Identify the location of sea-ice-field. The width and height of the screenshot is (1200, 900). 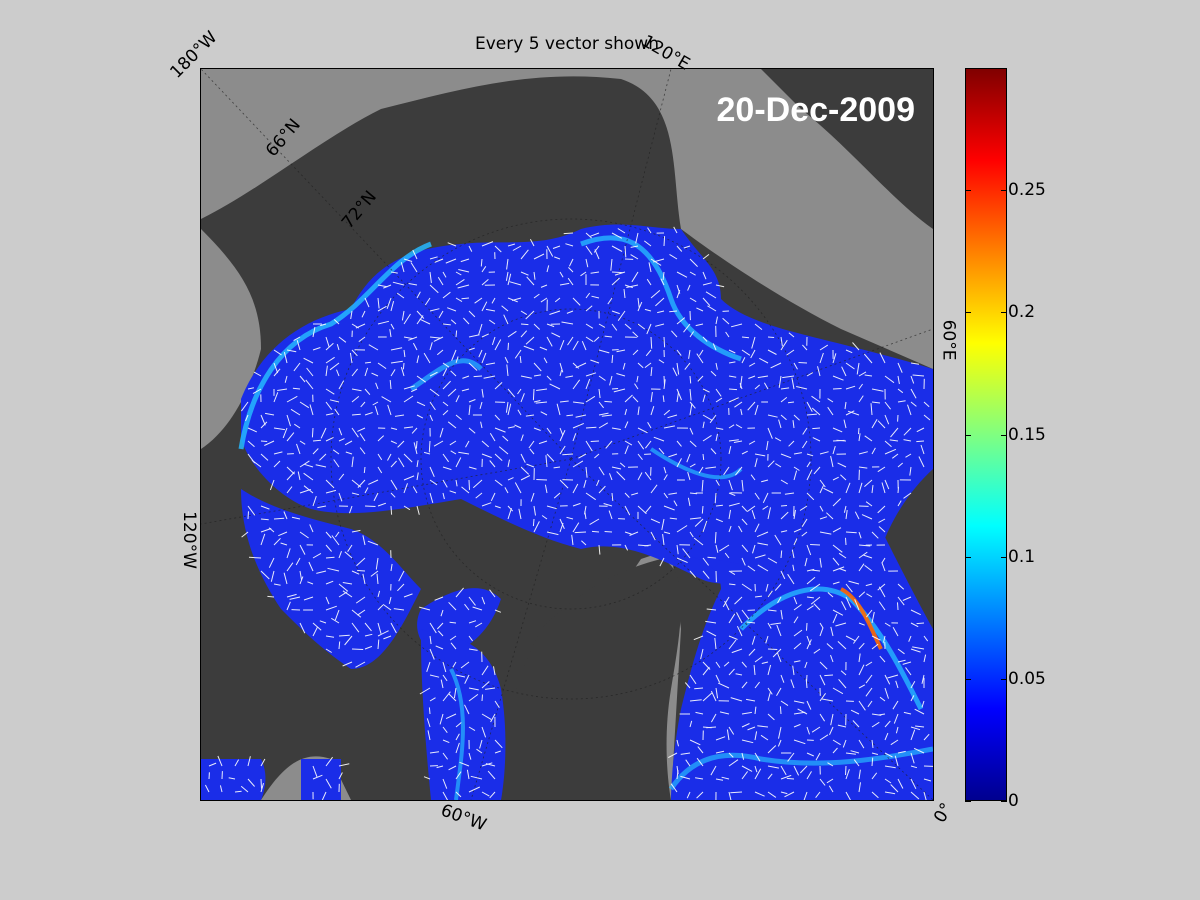
(331, 579).